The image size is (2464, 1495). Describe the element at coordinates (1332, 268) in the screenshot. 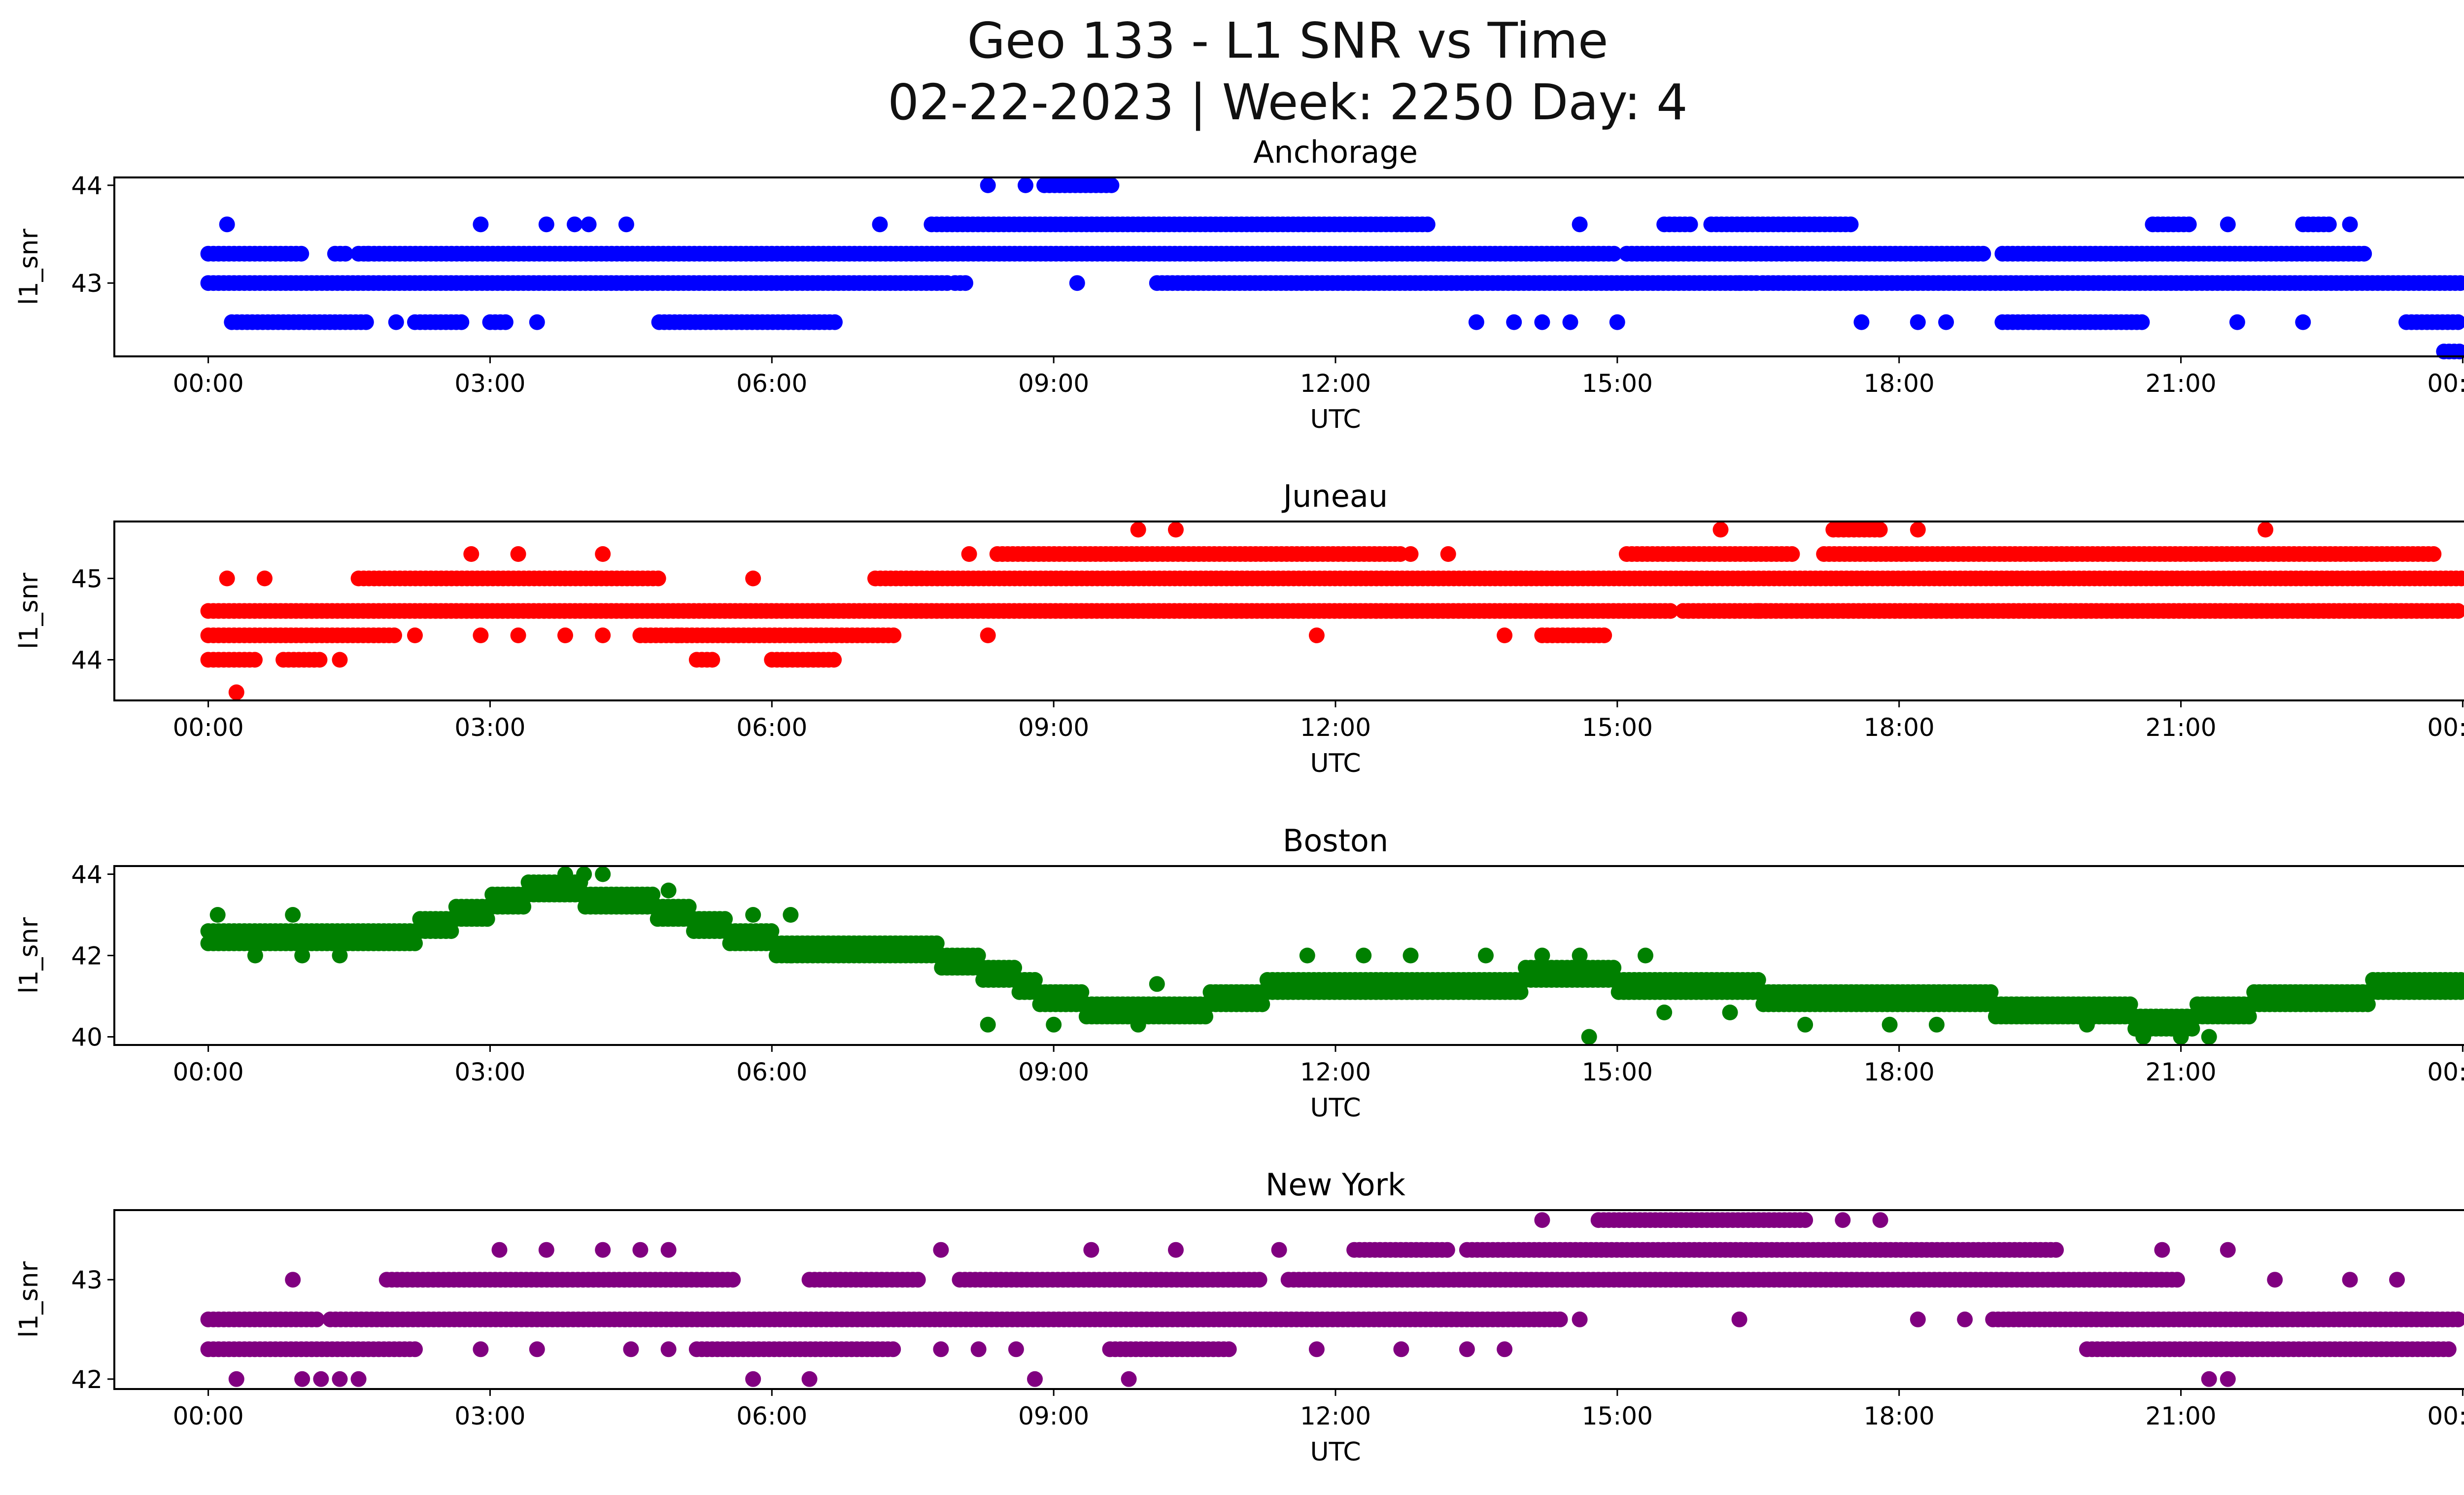

I see `data-points` at that location.